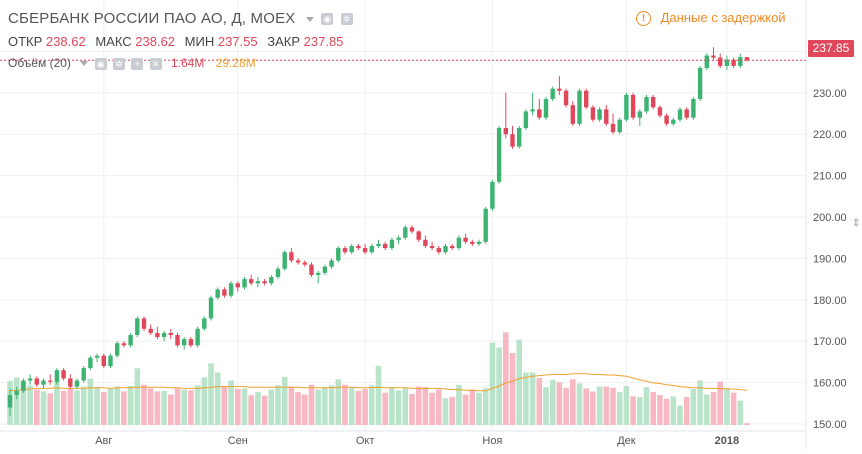 This screenshot has height=454, width=862. Describe the element at coordinates (155, 63) in the screenshot. I see `close-icon: ✕` at that location.